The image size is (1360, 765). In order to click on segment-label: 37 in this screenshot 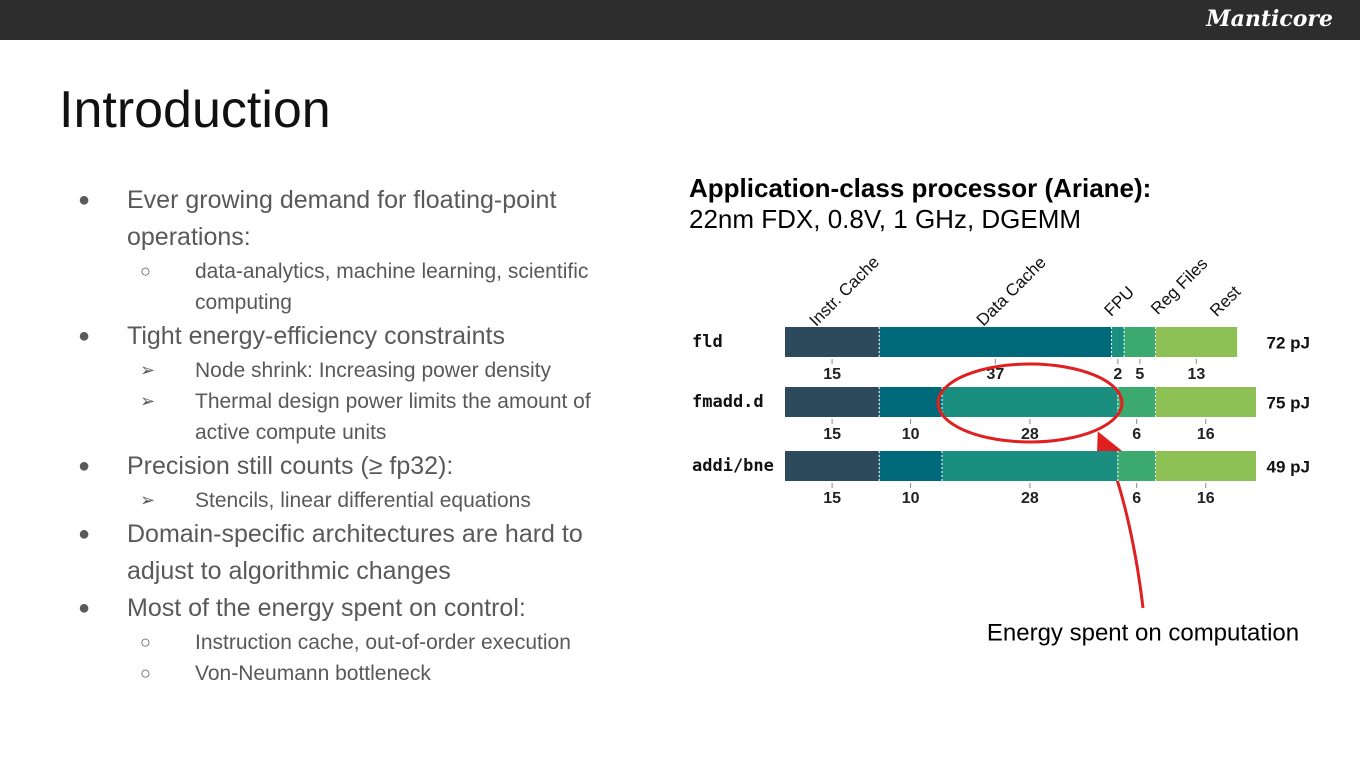, I will do `click(995, 374)`.